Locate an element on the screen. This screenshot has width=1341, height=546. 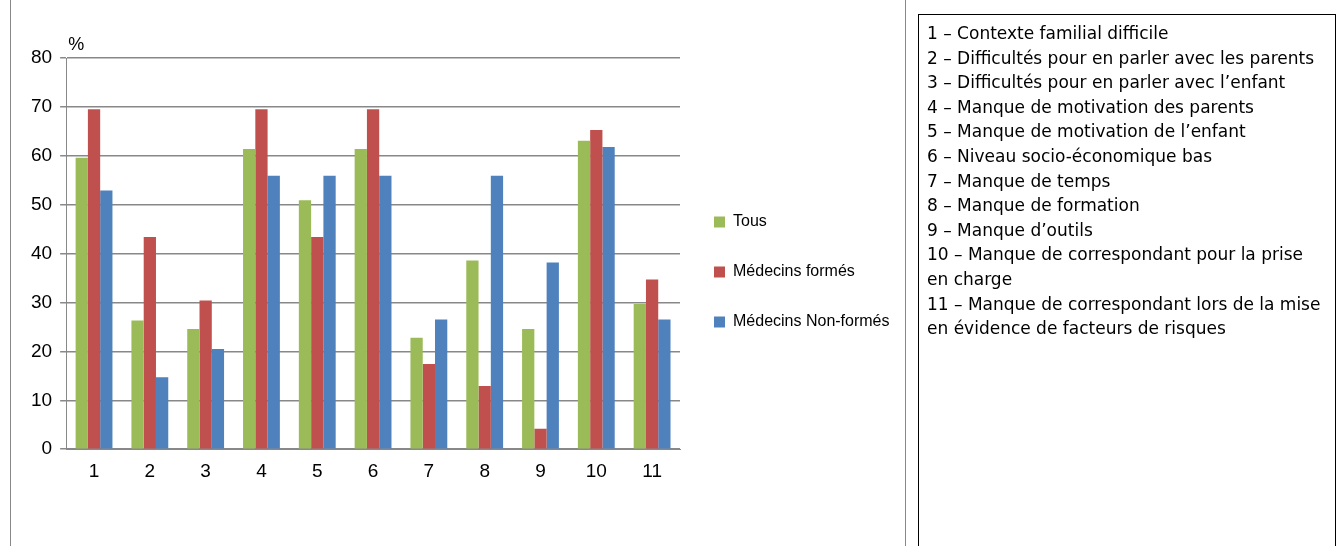
x-tick-label: 8 is located at coordinates (484, 470).